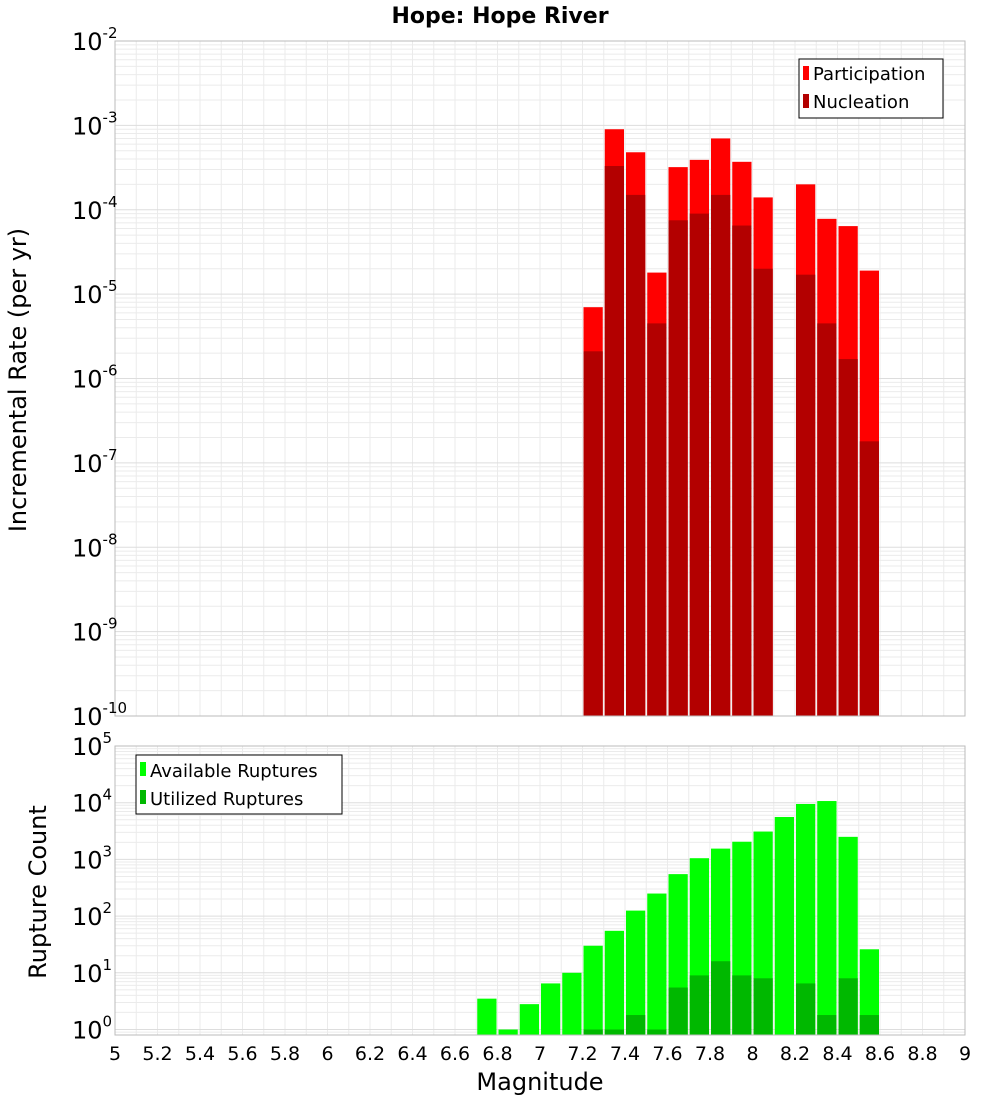  What do you see at coordinates (200, 1054) in the screenshot?
I see `x-tick-label: 5.4` at bounding box center [200, 1054].